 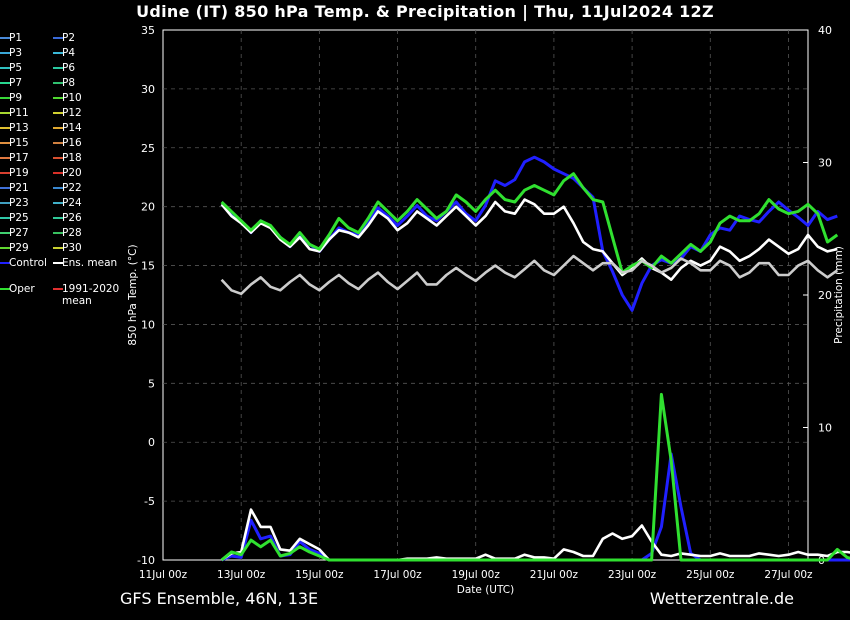 What do you see at coordinates (825, 30) in the screenshot?
I see `y2-tick-label: 40` at bounding box center [825, 30].